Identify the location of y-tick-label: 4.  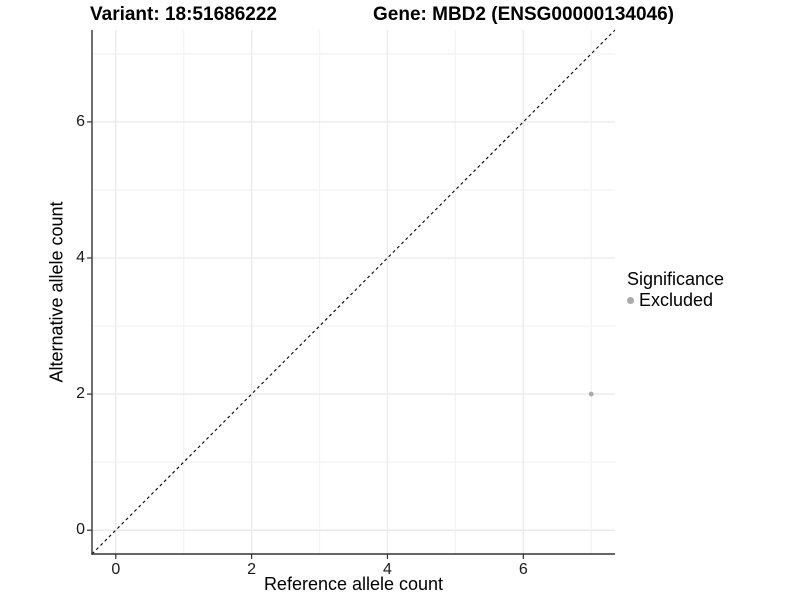
(80, 257).